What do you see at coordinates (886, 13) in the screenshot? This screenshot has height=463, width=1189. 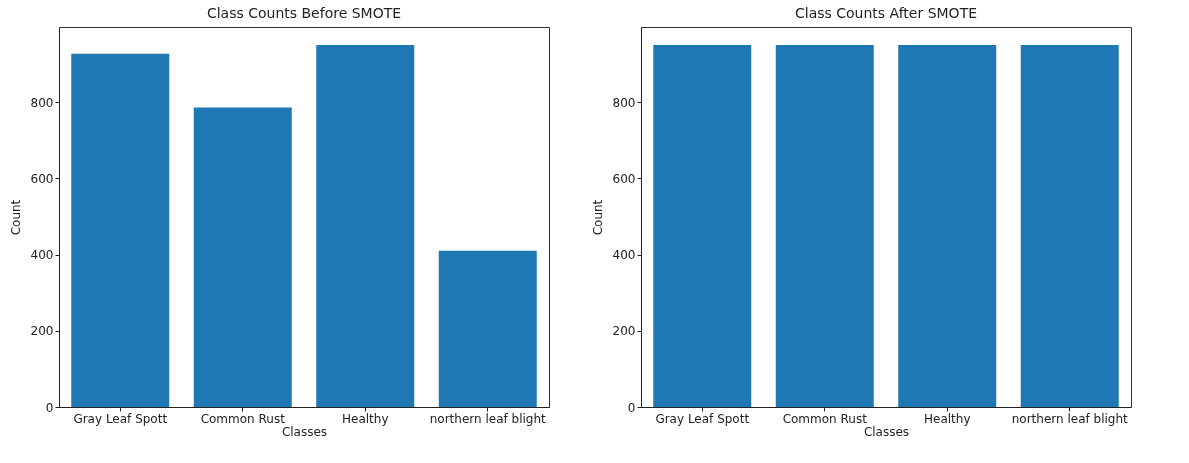 I see `chart-title: Class Counts After SMOTE` at bounding box center [886, 13].